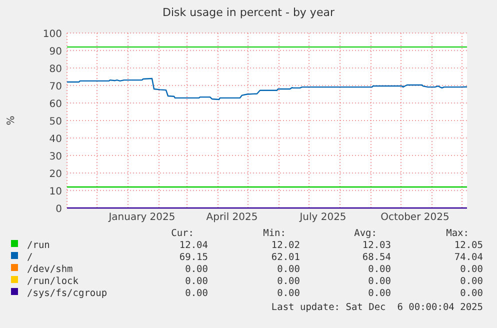 The height and width of the screenshot is (328, 497). What do you see at coordinates (182, 233) in the screenshot?
I see `text: Cur:` at bounding box center [182, 233].